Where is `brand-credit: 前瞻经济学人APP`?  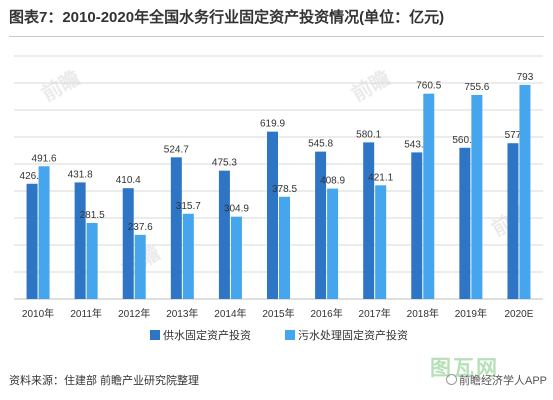 brand-credit: 前瞻经济学人APP is located at coordinates (496, 380).